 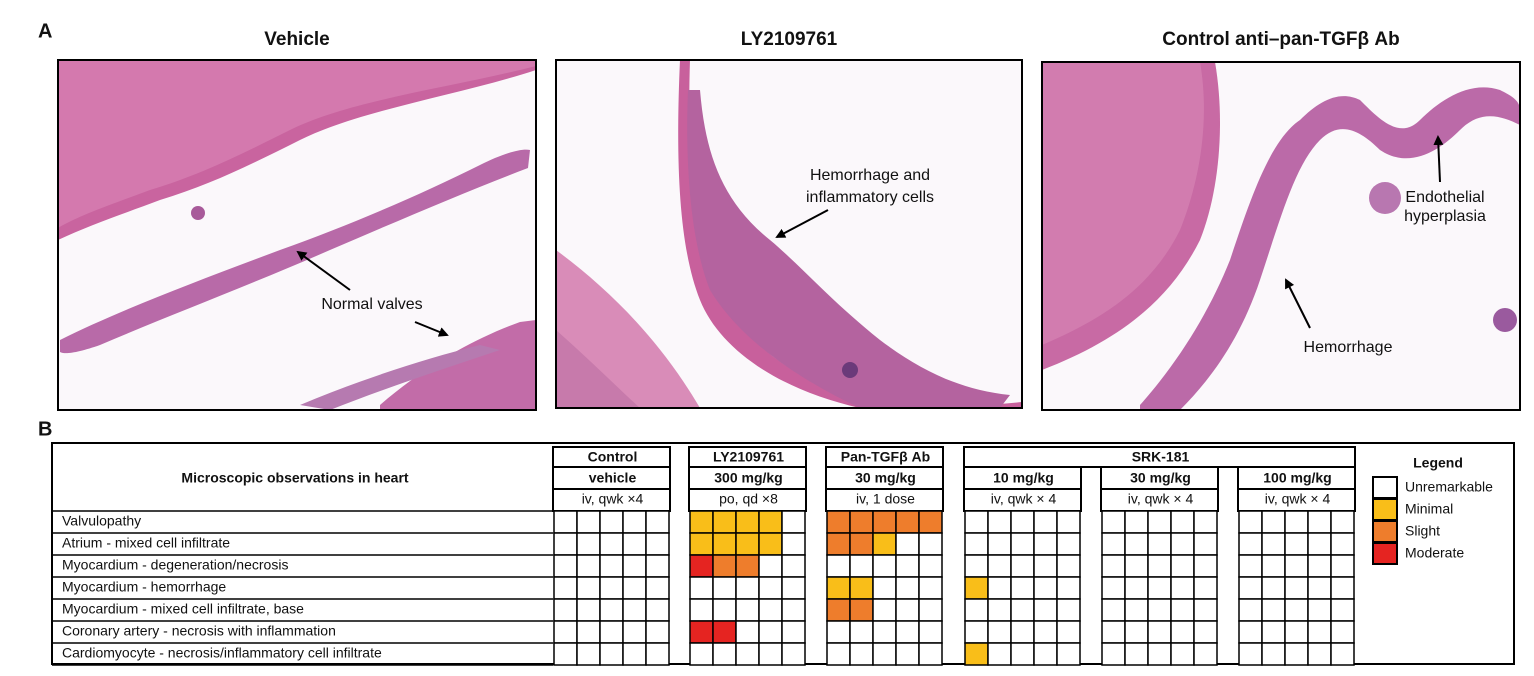 I want to click on group-name: LY2109761, so click(x=748, y=457).